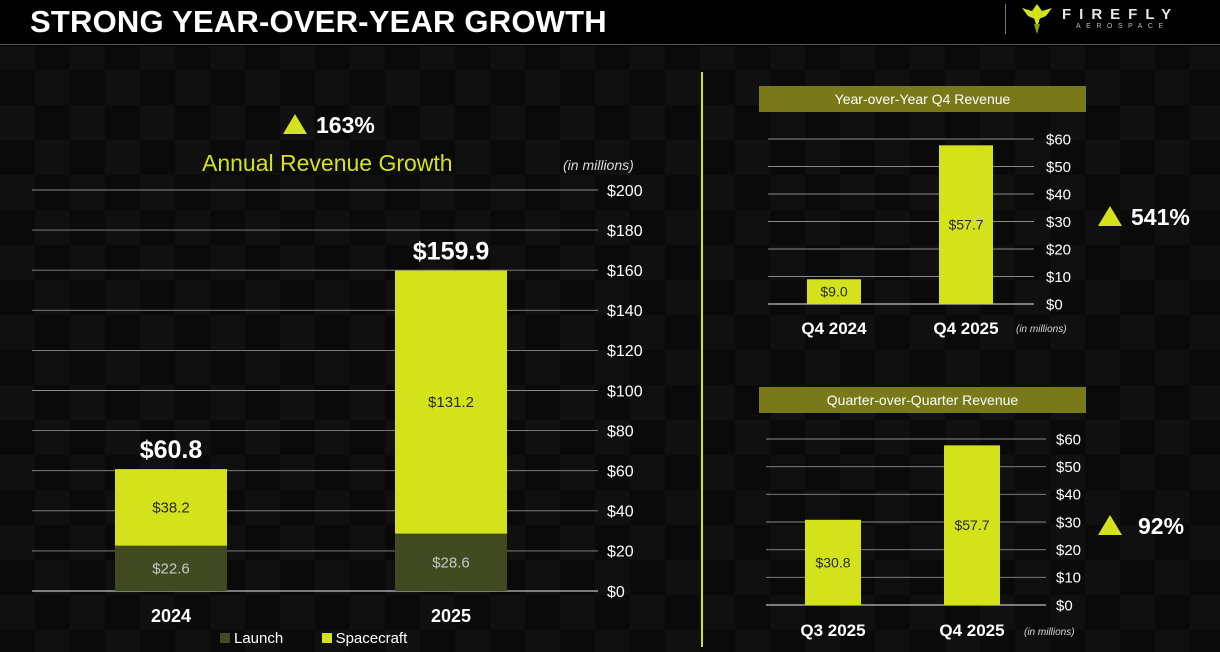  I want to click on logo-subname: AEROSPACE, so click(1122, 26).